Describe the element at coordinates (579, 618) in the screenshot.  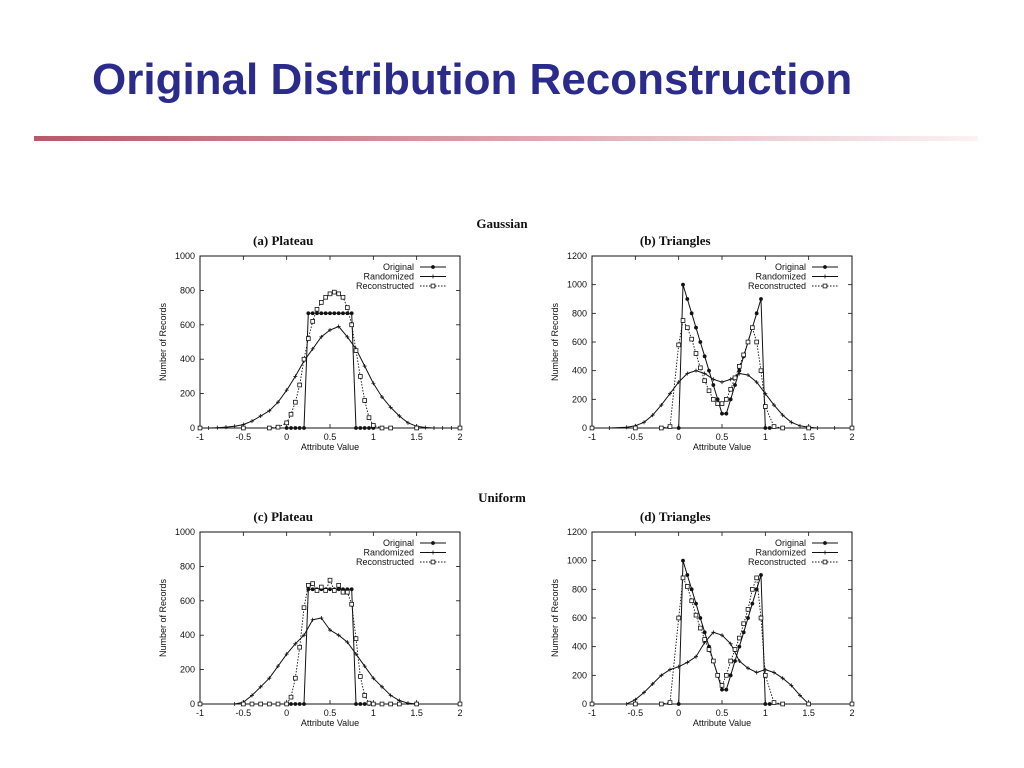
I see `y-tick-label: 600` at that location.